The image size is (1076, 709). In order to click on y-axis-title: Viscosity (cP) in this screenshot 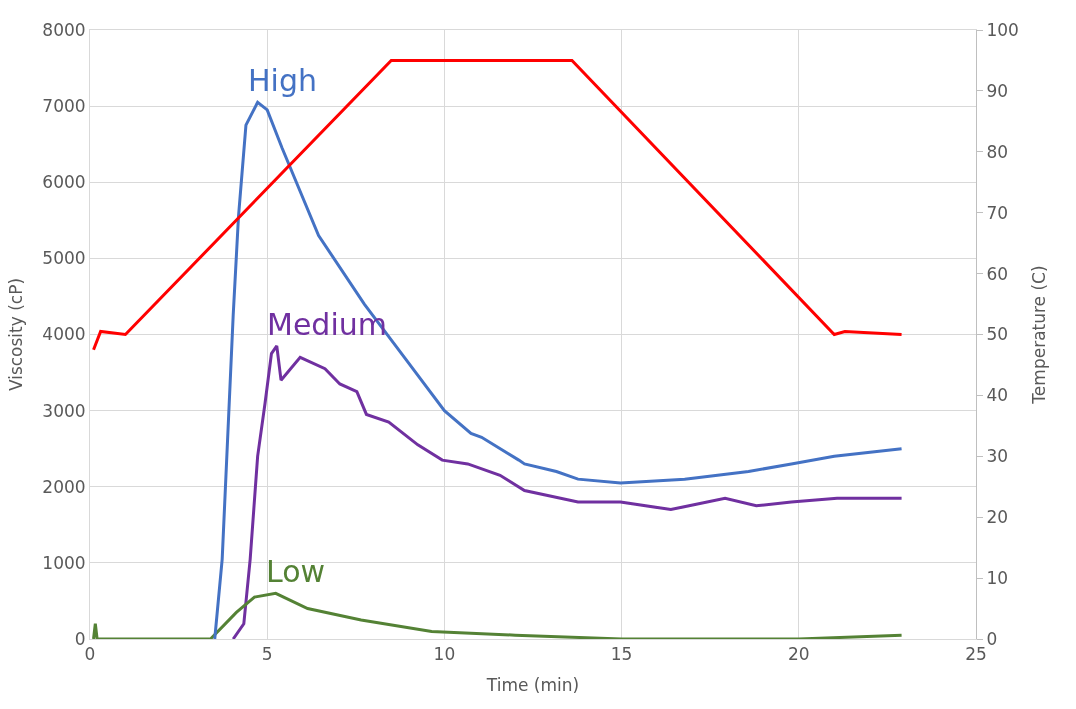, I will do `click(15, 334)`.